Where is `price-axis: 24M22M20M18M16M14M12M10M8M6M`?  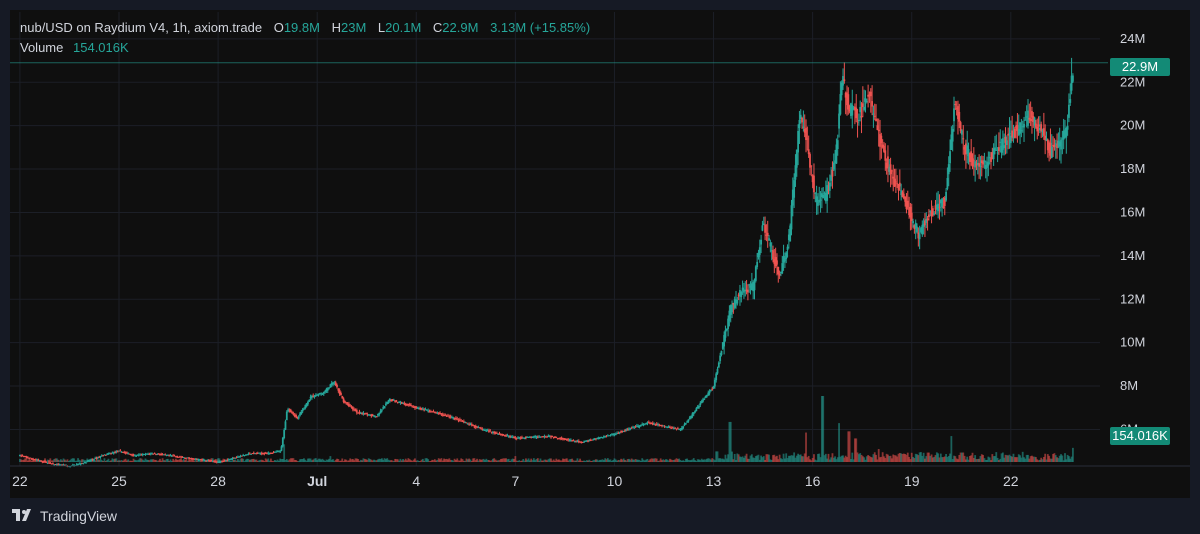
price-axis: 24M22M20M18M16M14M12M10M8M6M is located at coordinates (1132, 234).